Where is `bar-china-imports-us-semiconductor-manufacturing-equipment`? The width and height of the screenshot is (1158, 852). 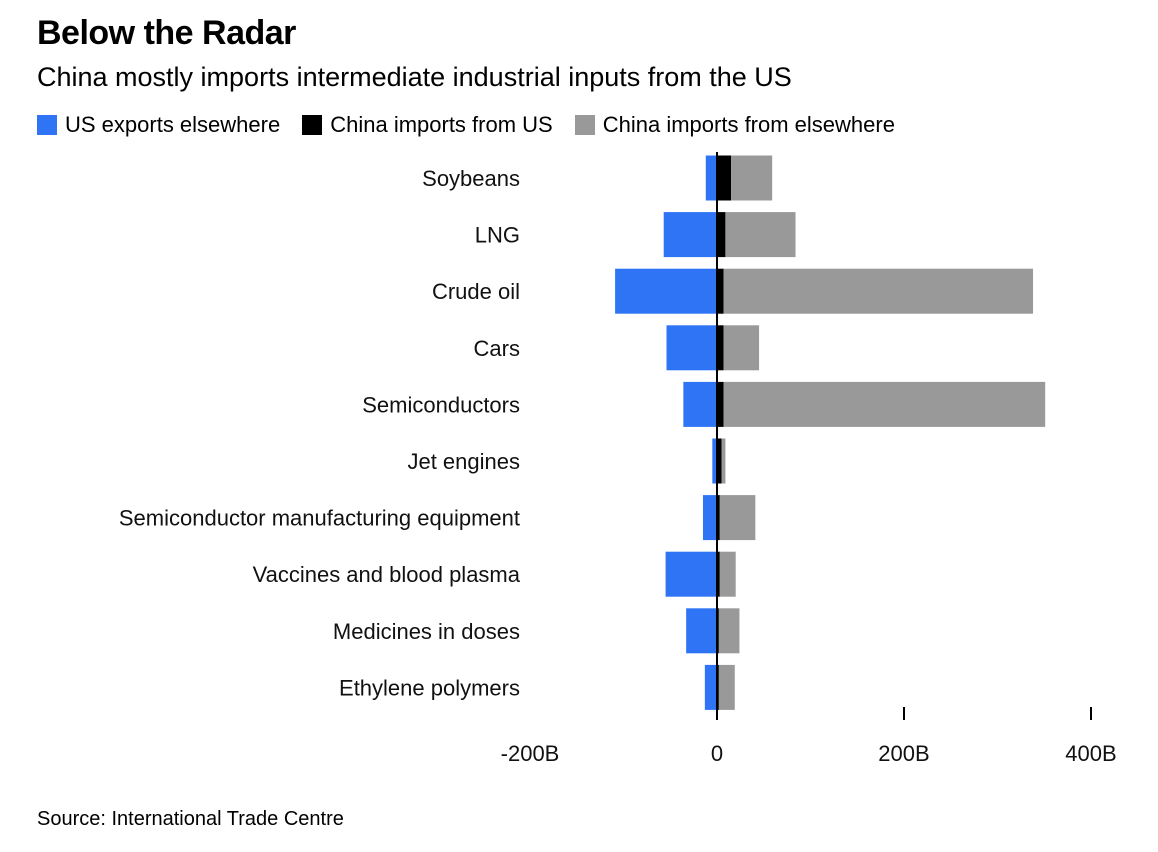 bar-china-imports-us-semiconductor-manufacturing-equipment is located at coordinates (718, 518).